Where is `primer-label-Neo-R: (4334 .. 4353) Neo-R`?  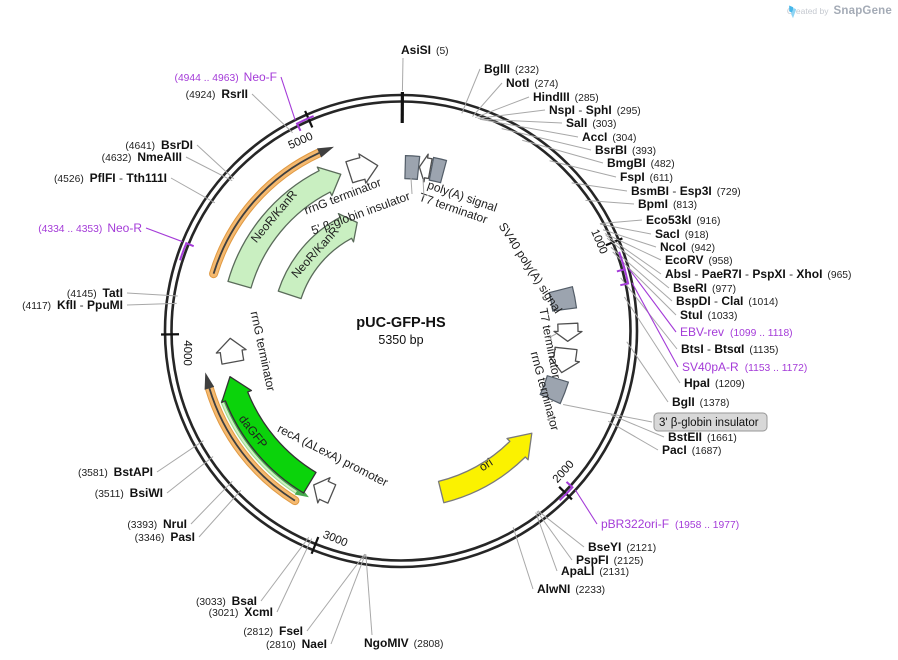
primer-label-Neo-R: (4334 .. 4353) Neo-R is located at coordinates (90, 228).